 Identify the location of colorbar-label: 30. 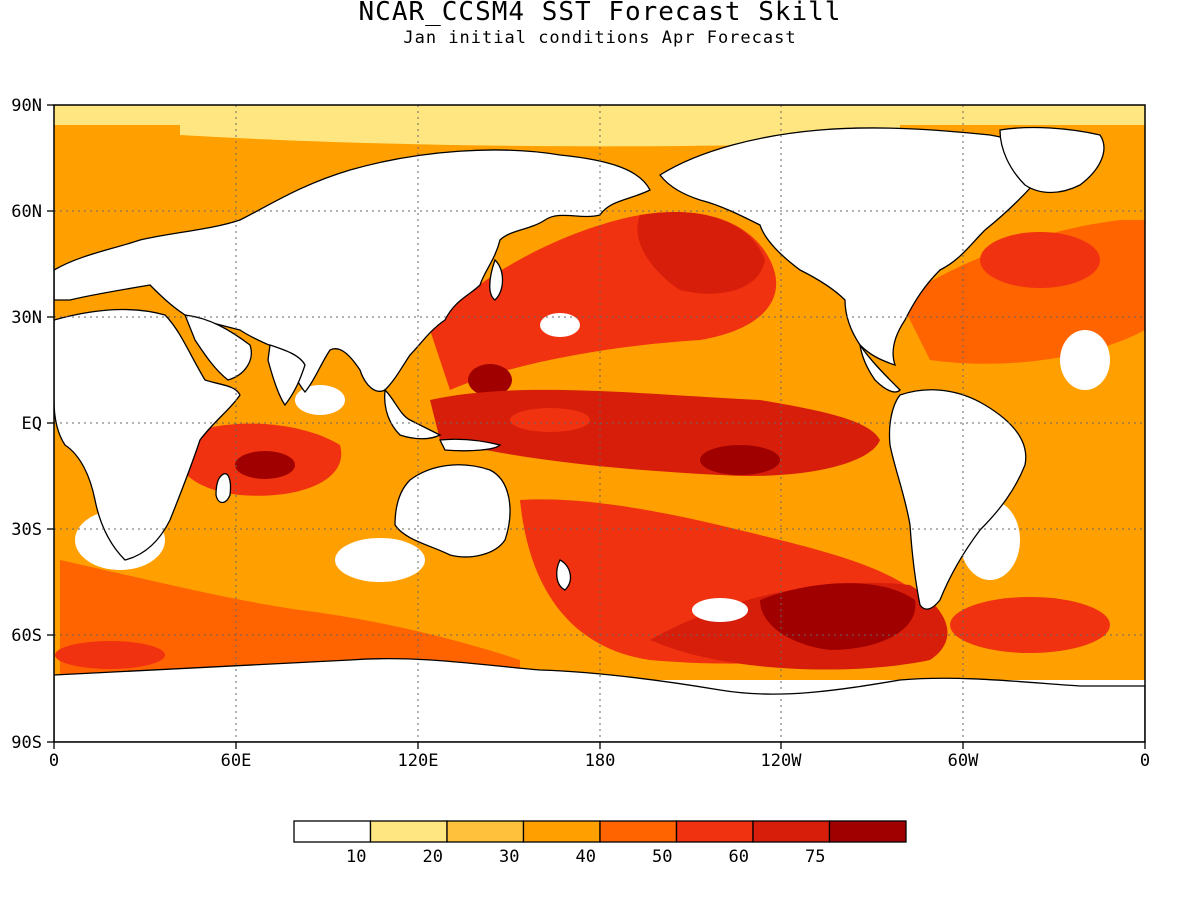
(509, 857).